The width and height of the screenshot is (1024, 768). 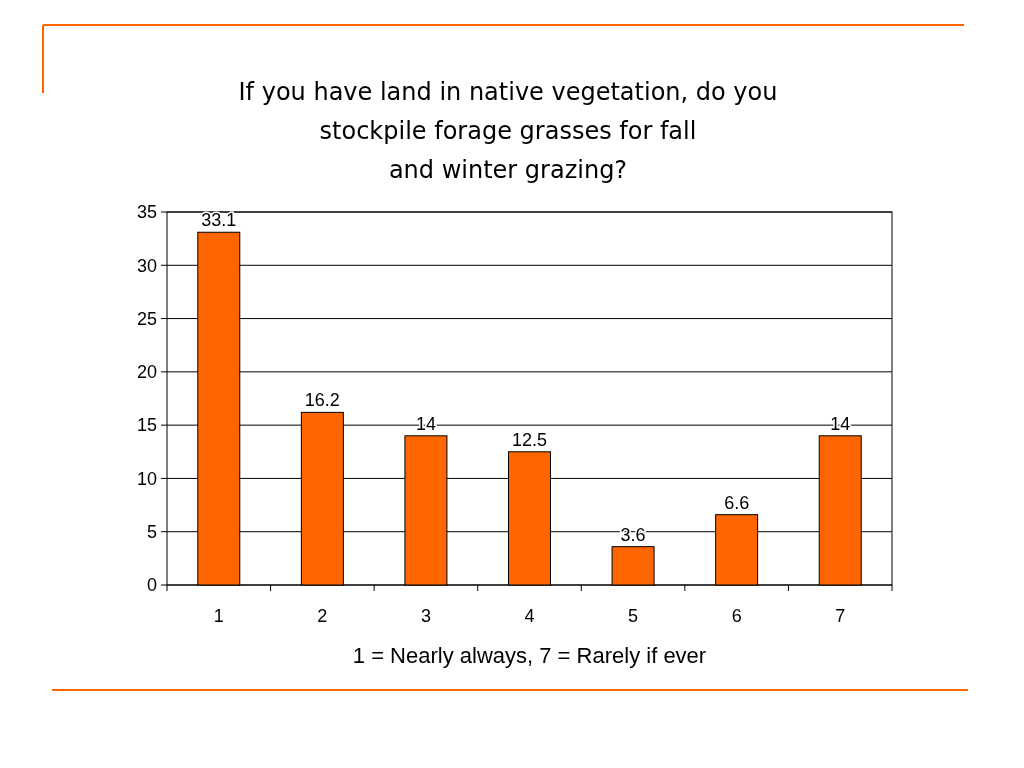 What do you see at coordinates (219, 220) in the screenshot?
I see `data-label: 33.1` at bounding box center [219, 220].